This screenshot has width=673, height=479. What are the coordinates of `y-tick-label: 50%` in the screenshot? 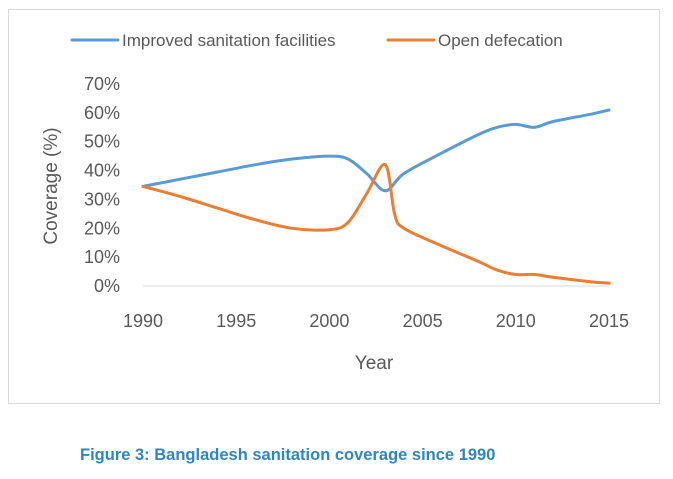 It's located at (102, 142).